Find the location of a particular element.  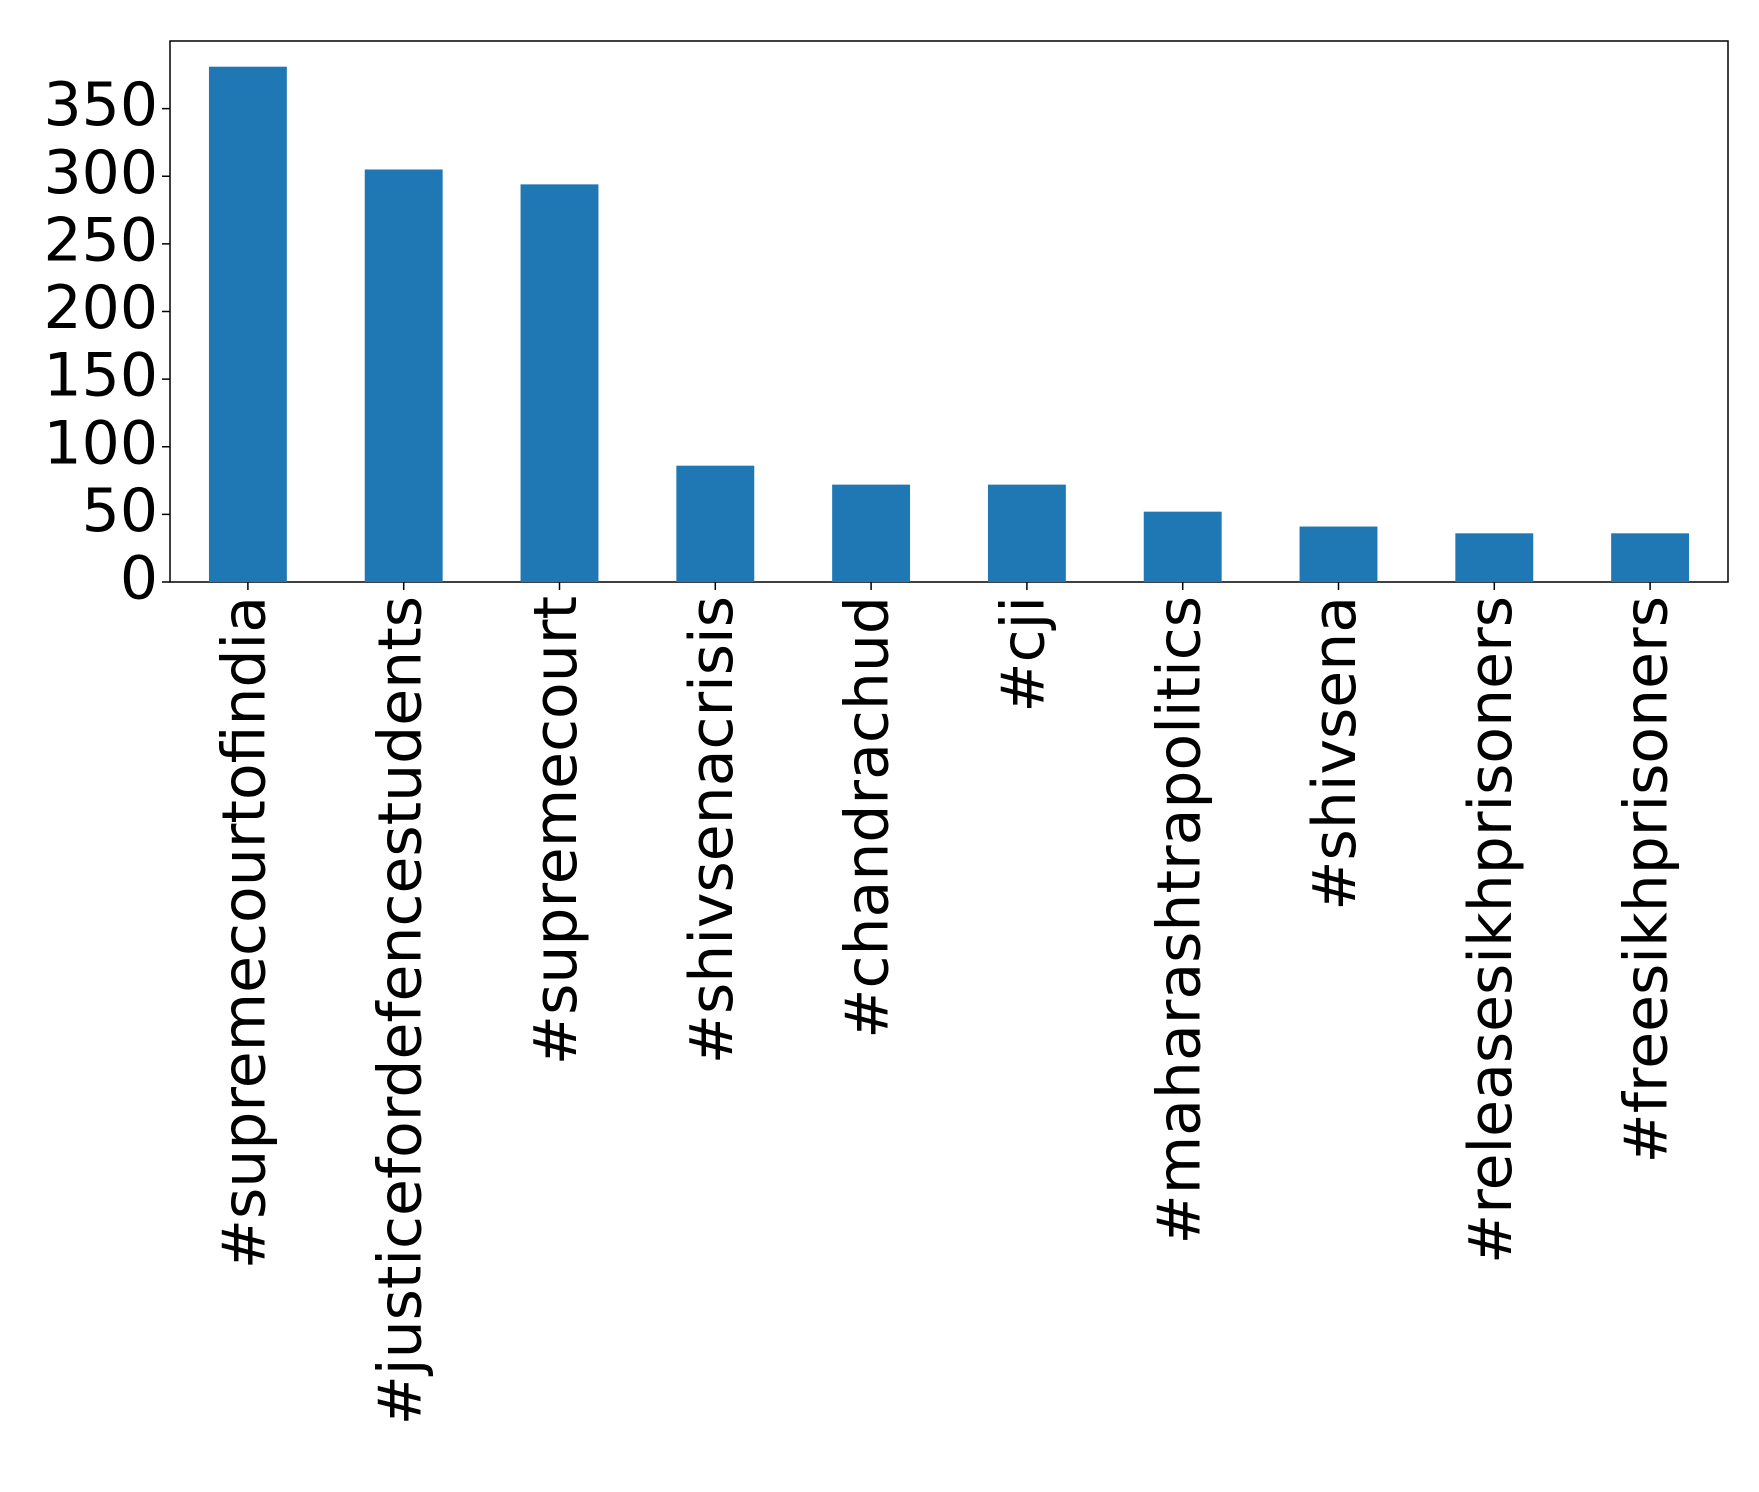

x-tick-label: #supremecourt is located at coordinates (556, 830).